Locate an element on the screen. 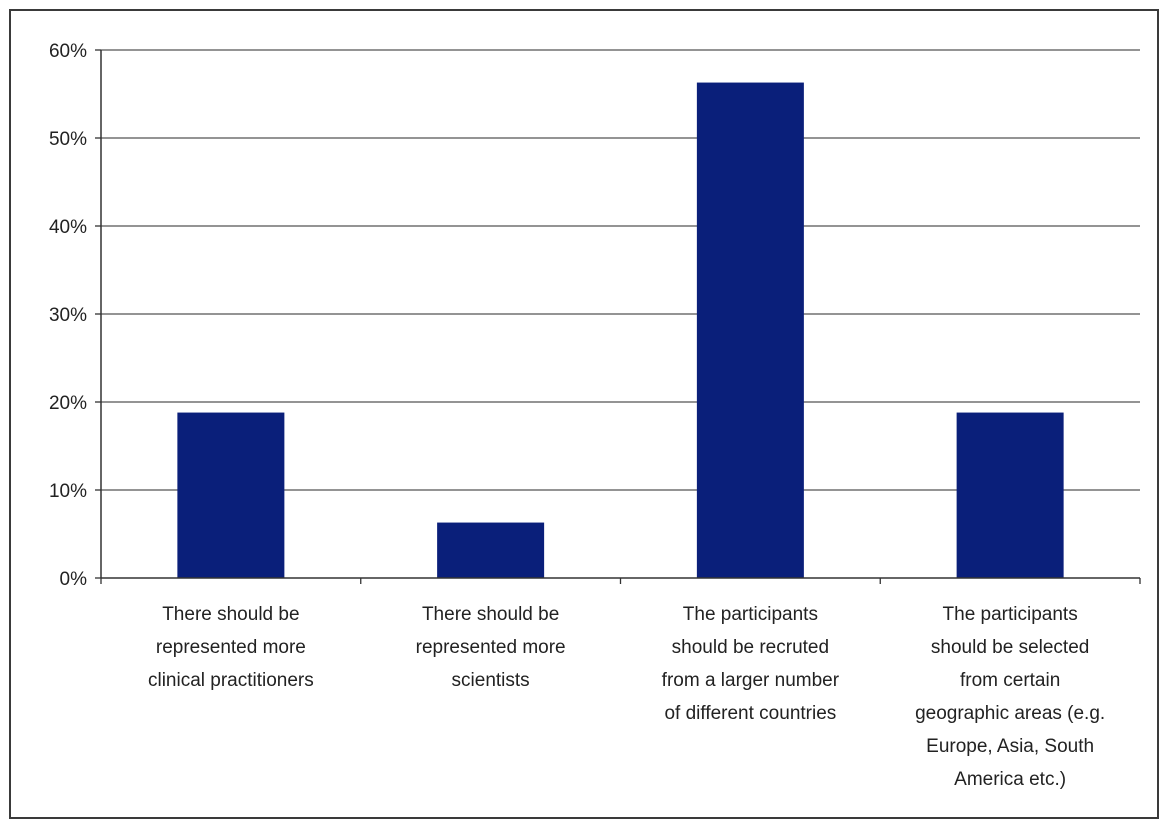 The image size is (1170, 831). x-category-label: should be recruted is located at coordinates (750, 647).